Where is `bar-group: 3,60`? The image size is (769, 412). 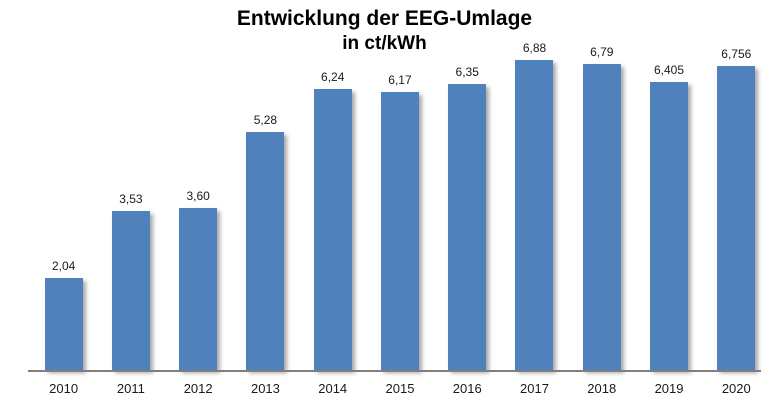
bar-group: 3,60 is located at coordinates (198, 185).